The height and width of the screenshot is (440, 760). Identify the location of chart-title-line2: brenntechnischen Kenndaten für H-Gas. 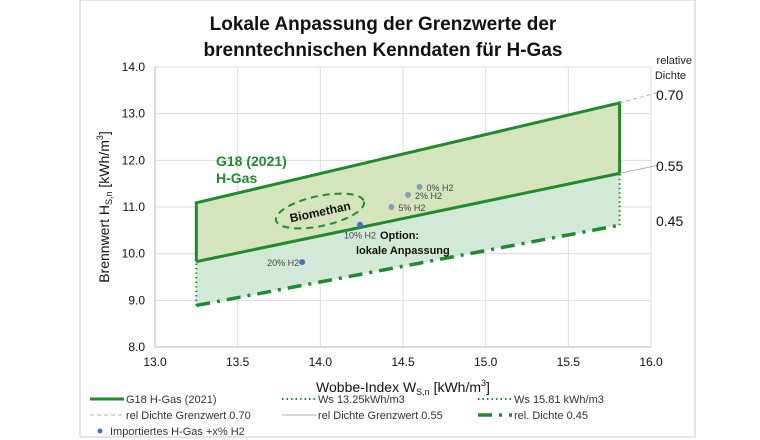
(383, 50).